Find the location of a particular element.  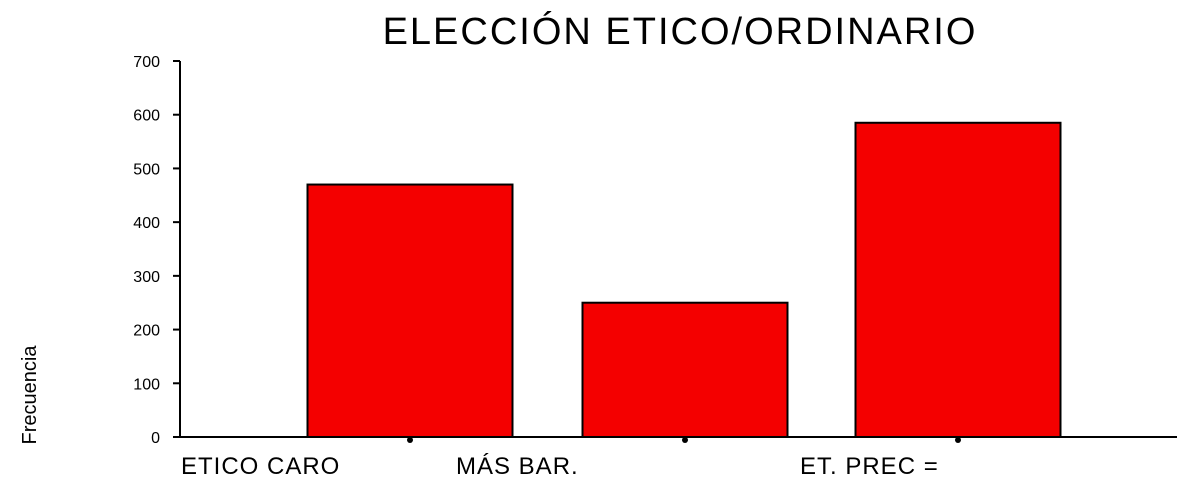

y-tick-label: 300 is located at coordinates (146, 277).